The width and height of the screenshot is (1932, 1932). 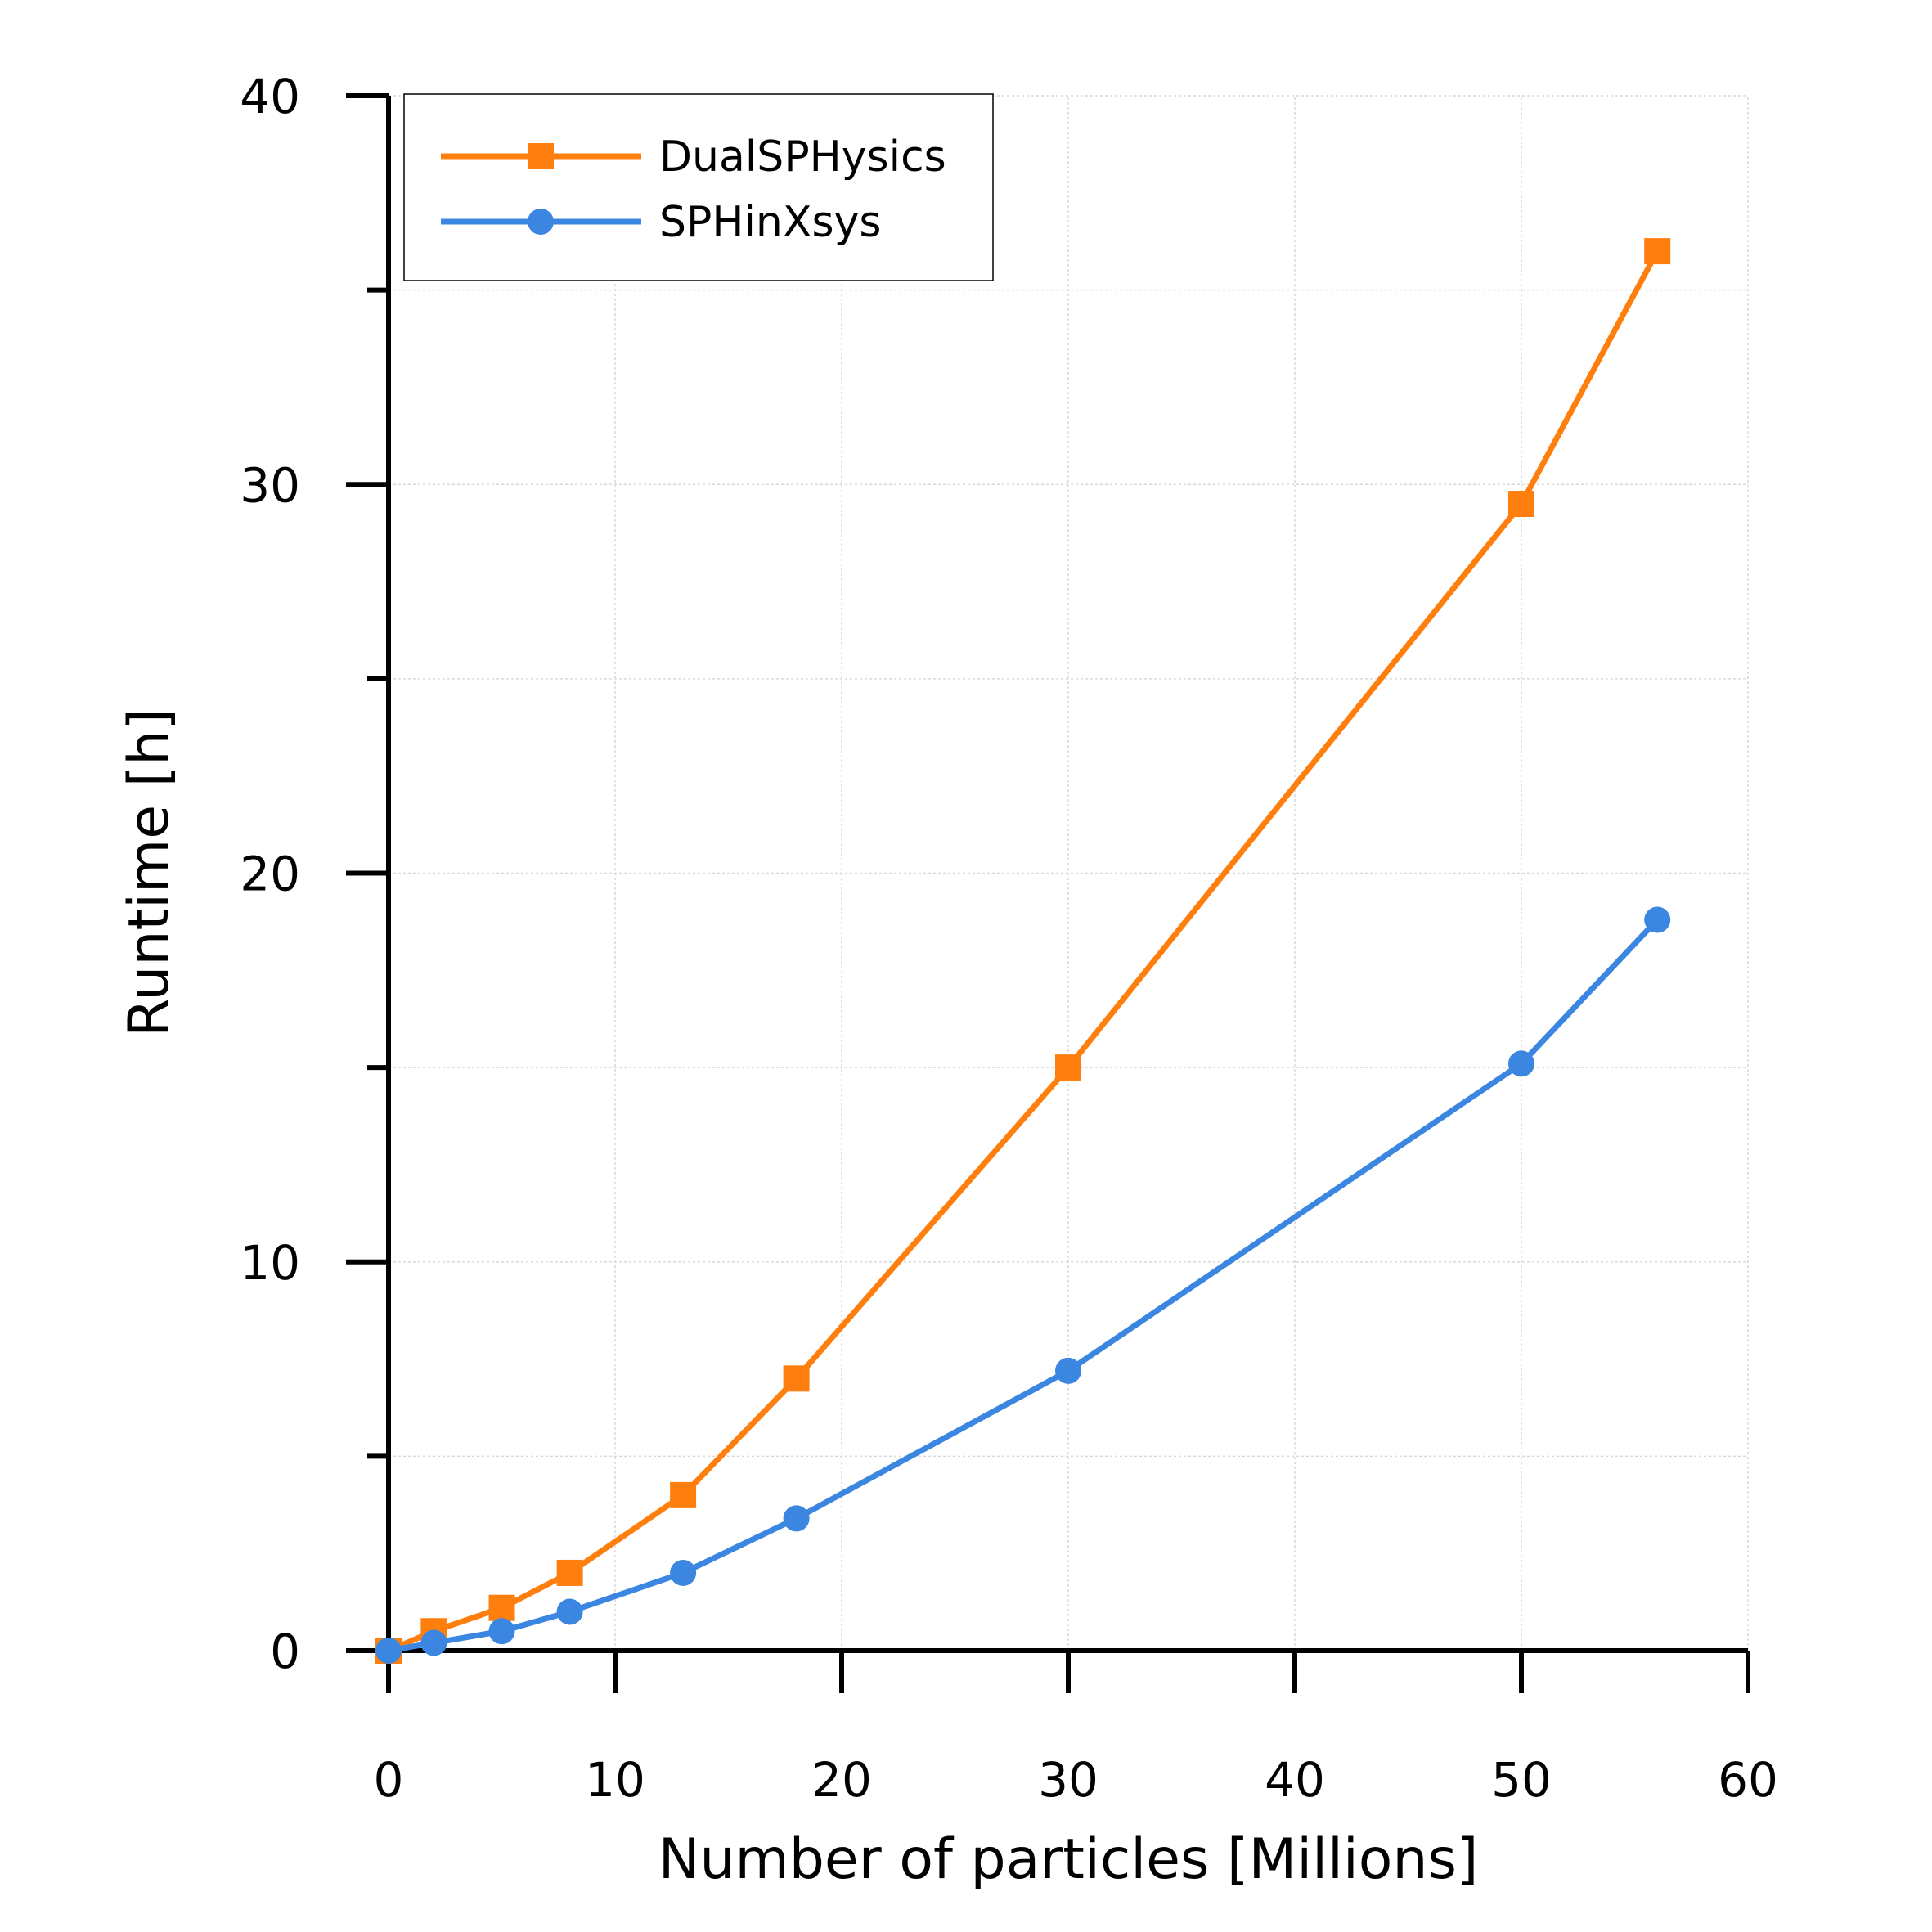 I want to click on x-tick-label: 60, so click(x=1748, y=1780).